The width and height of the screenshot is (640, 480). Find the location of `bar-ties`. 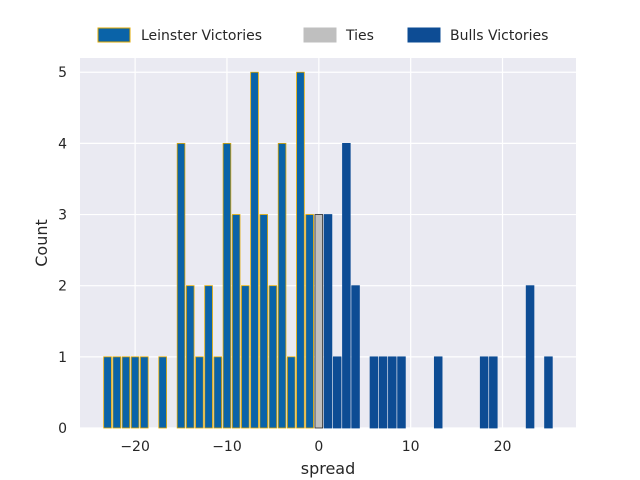

bar-ties is located at coordinates (319, 321).